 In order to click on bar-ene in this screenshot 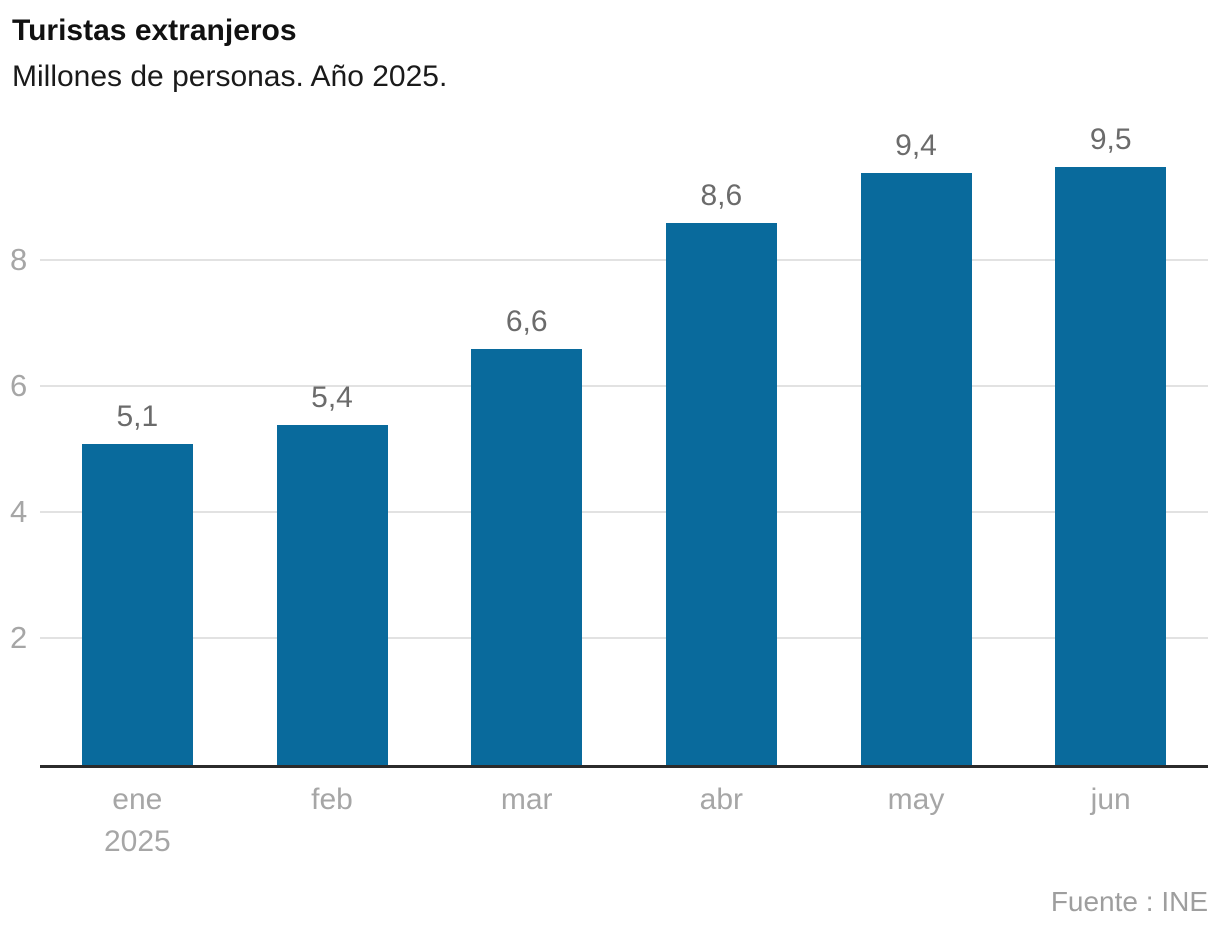, I will do `click(137, 604)`.